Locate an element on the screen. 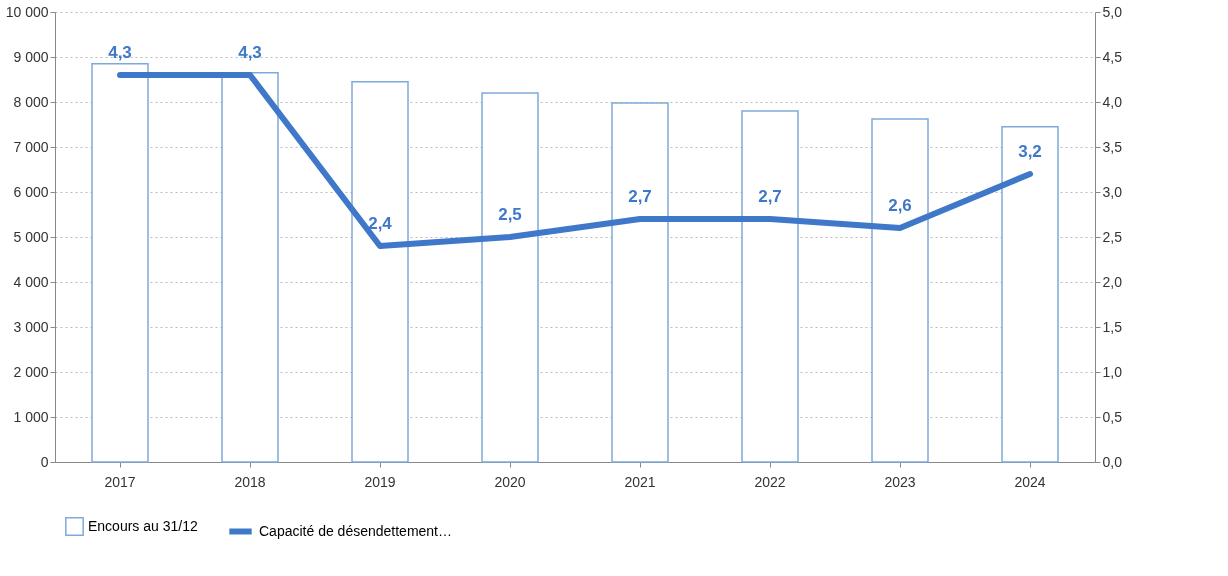 The width and height of the screenshot is (1228, 576). y2-tick-label: 1,5 is located at coordinates (1112, 326).